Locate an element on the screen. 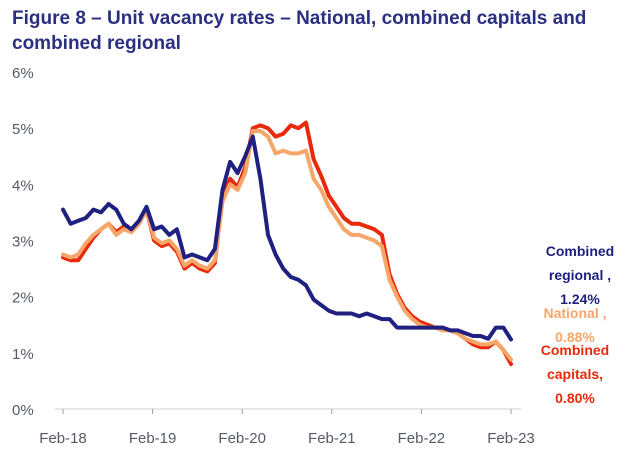  y-tick-label: 4% is located at coordinates (23, 185).